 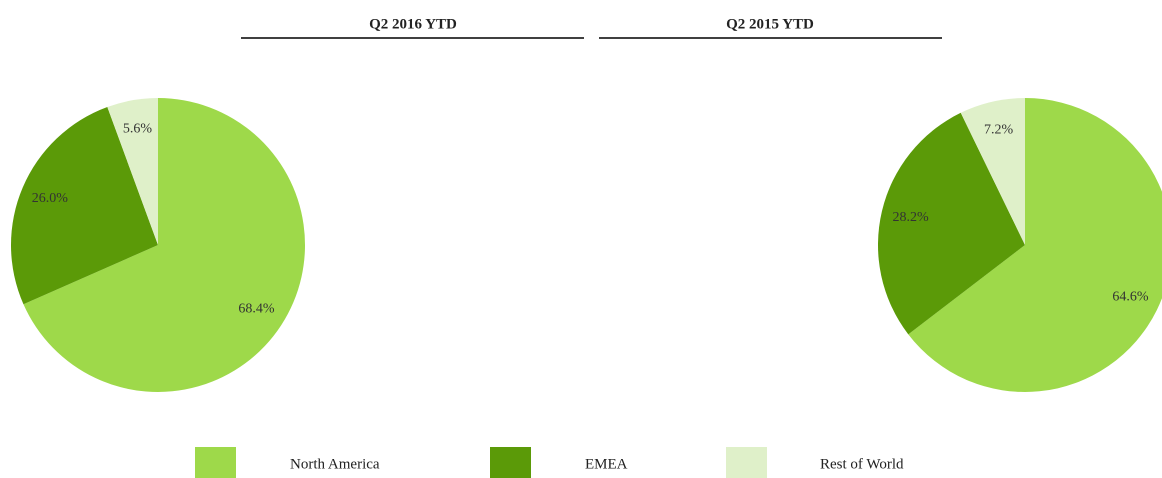 What do you see at coordinates (50, 198) in the screenshot?
I see `value-label: 26.0%` at bounding box center [50, 198].